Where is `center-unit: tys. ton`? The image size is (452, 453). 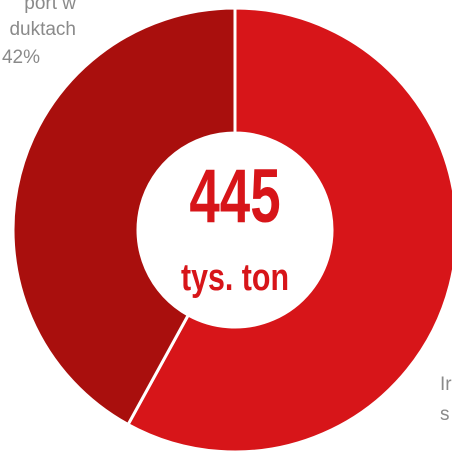 center-unit: tys. ton is located at coordinates (235, 278).